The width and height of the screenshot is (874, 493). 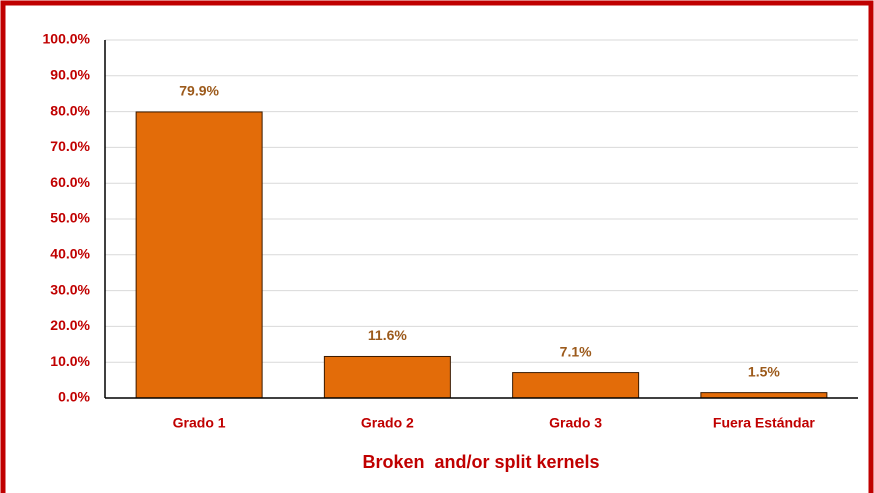 What do you see at coordinates (764, 423) in the screenshot?
I see `x-tick-label: Fuera Estándar` at bounding box center [764, 423].